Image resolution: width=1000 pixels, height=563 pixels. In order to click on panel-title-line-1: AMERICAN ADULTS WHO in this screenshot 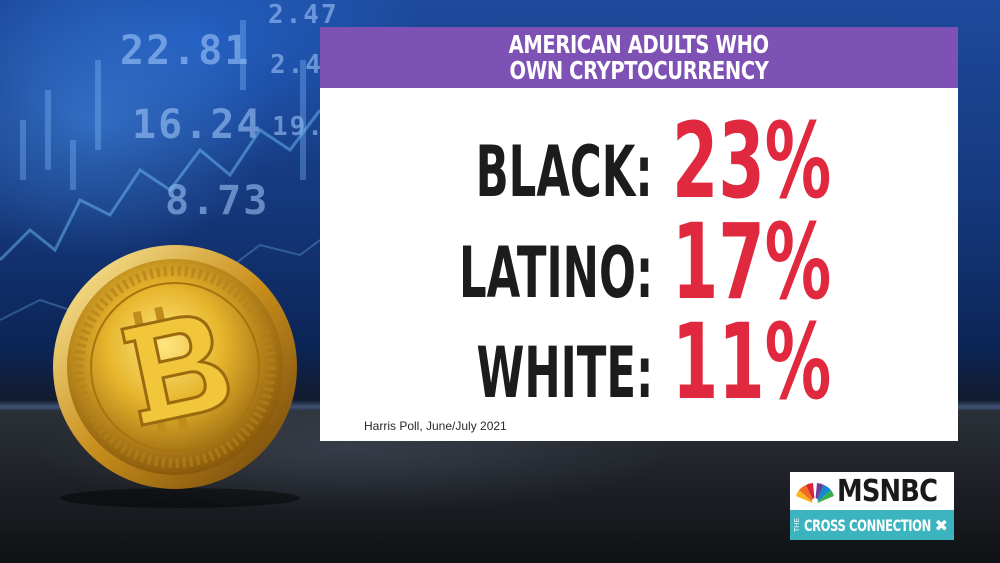, I will do `click(639, 44)`.